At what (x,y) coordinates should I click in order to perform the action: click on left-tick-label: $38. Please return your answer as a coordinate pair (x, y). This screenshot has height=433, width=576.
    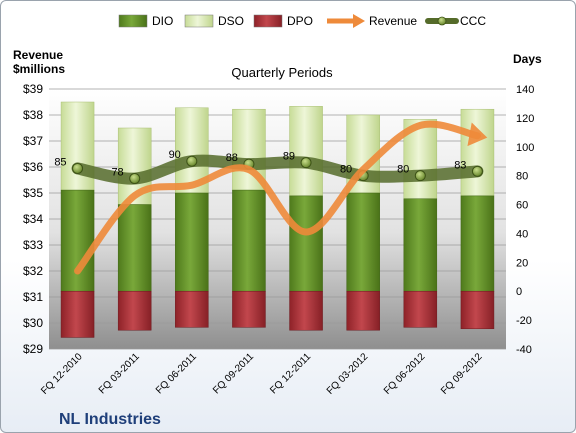
    Looking at the image, I should click on (33, 115).